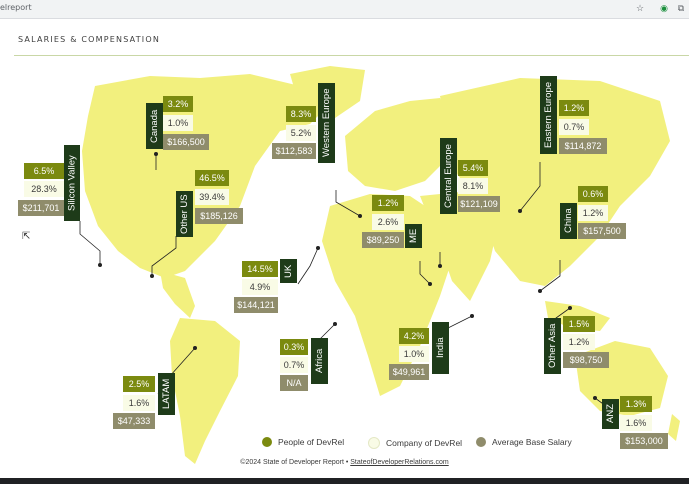 Image resolution: width=689 pixels, height=484 pixels. What do you see at coordinates (72, 183) in the screenshot?
I see `region-label-silicon-valley: Silicon Valley` at bounding box center [72, 183].